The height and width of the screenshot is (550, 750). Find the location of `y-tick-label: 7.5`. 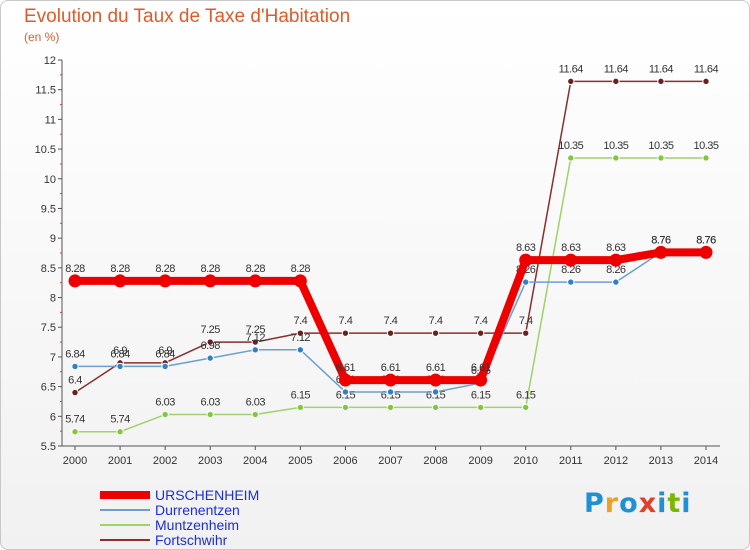

y-tick-label: 7.5 is located at coordinates (48, 328).